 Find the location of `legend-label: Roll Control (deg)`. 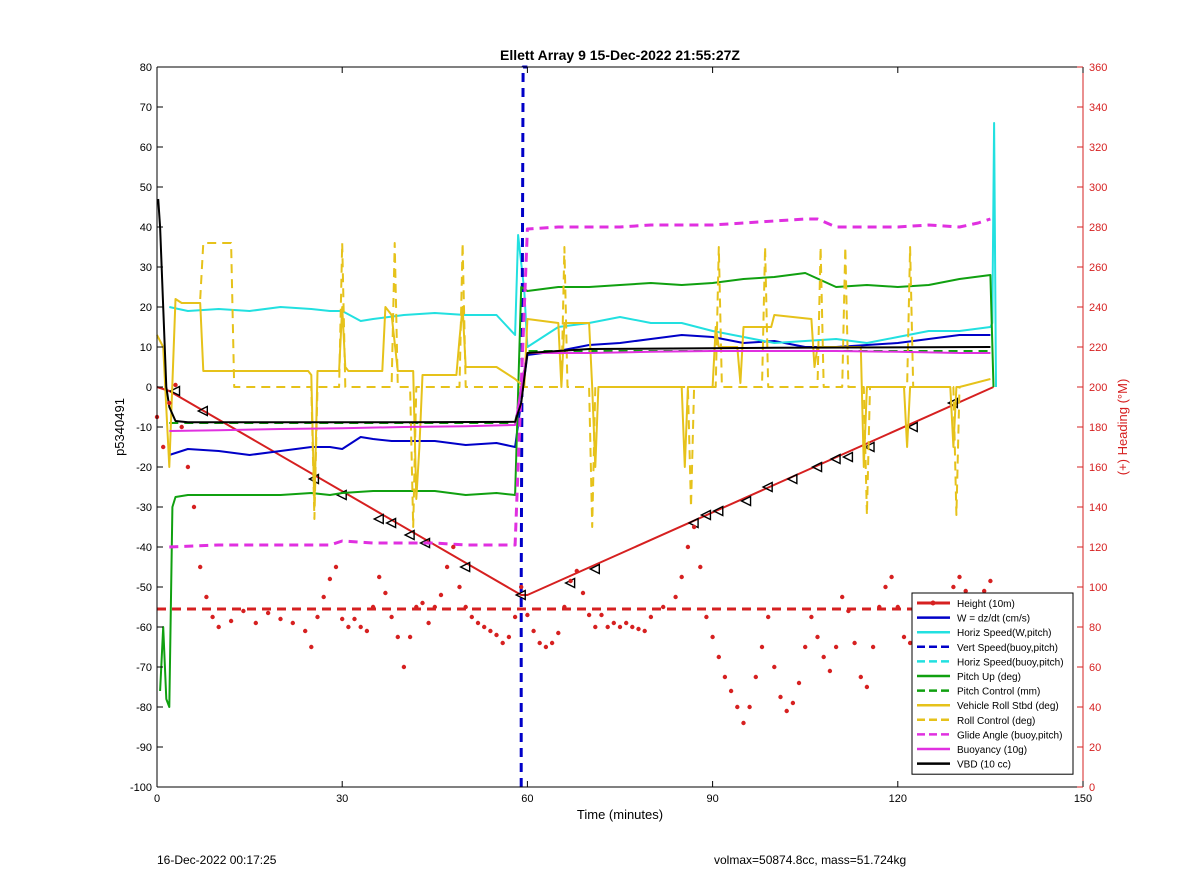

legend-label: Roll Control (deg) is located at coordinates (996, 721).